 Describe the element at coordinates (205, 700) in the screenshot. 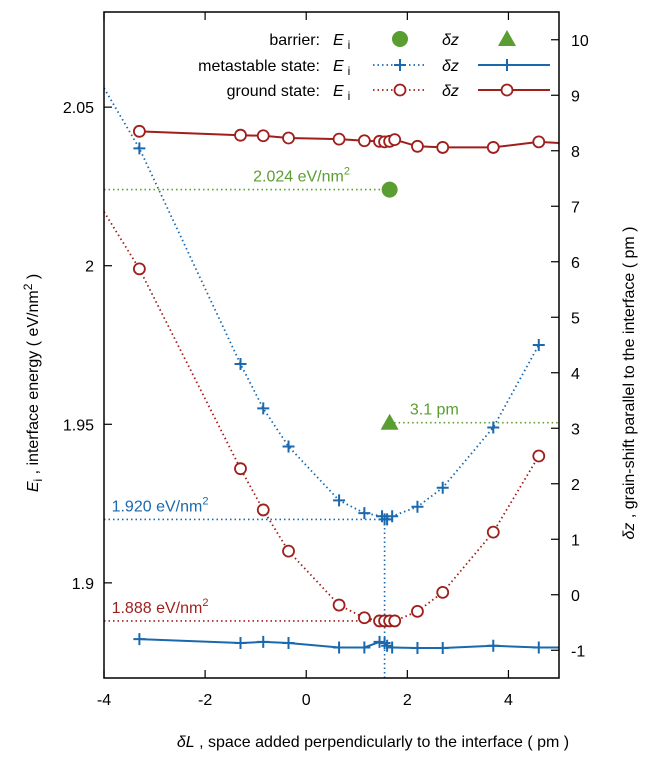

I see `x-tick-label: -2` at that location.